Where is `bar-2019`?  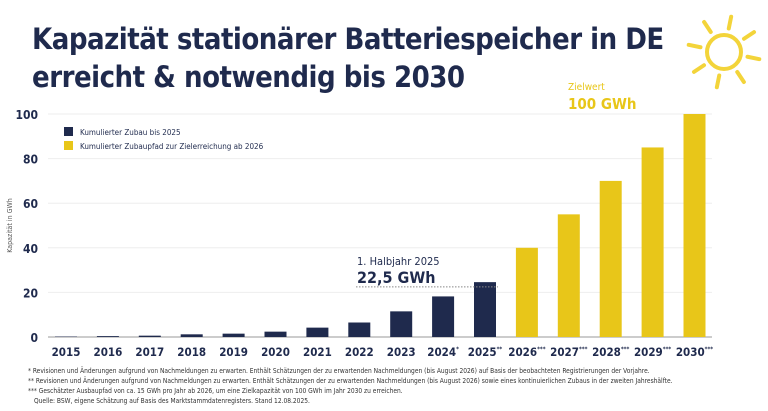
bar-2019 is located at coordinates (233, 335).